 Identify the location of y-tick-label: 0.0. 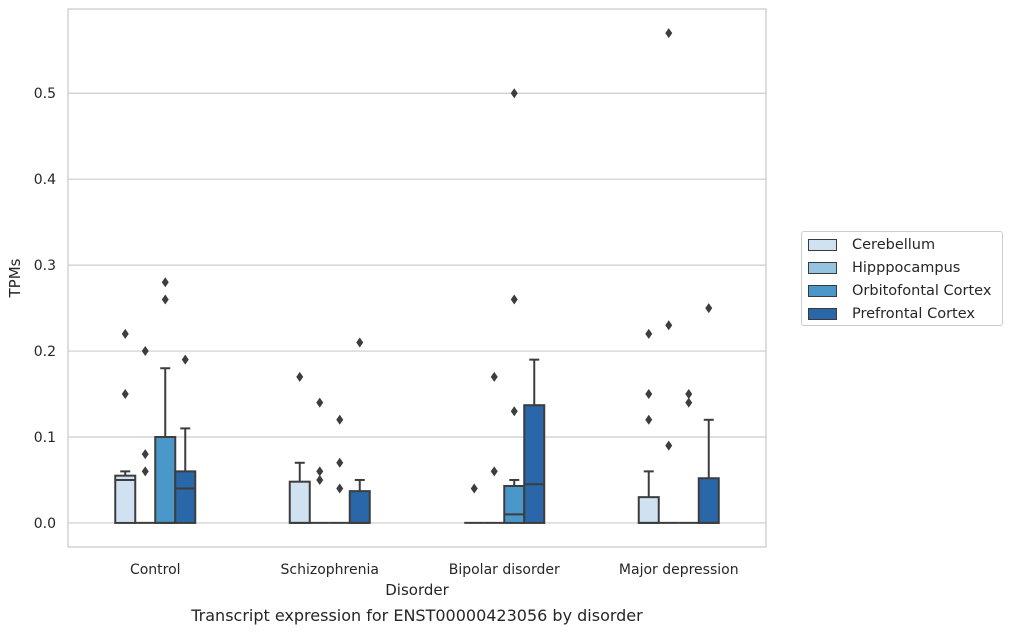
(45, 524).